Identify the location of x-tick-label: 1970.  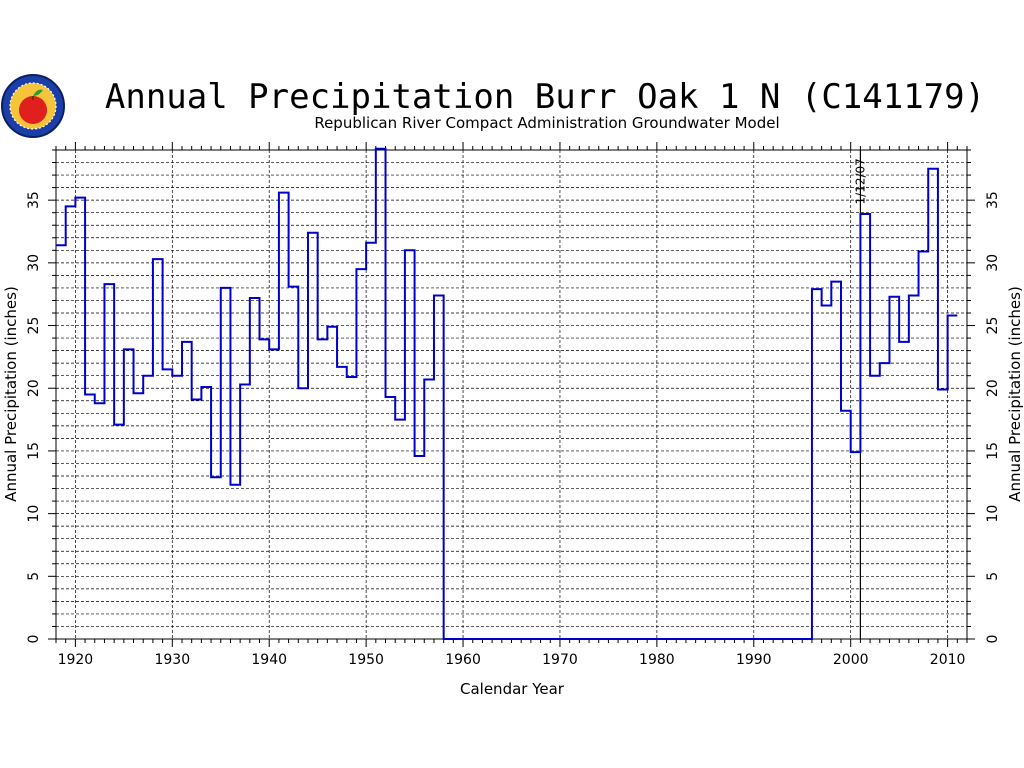
(560, 660).